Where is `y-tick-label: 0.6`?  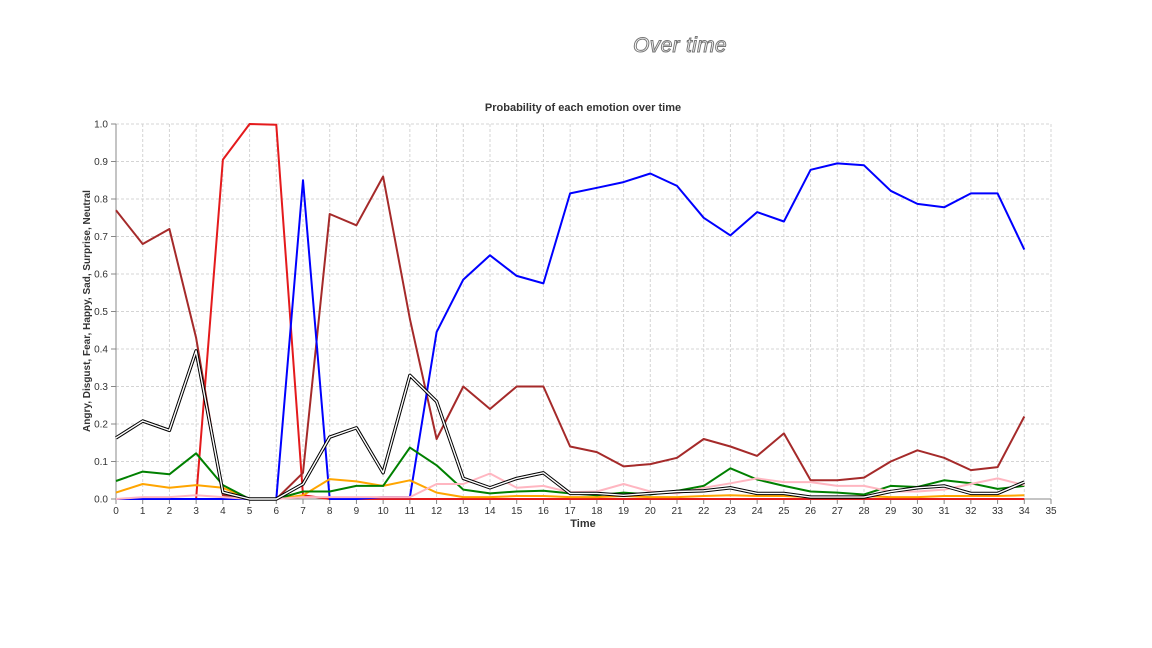 y-tick-label: 0.6 is located at coordinates (101, 275).